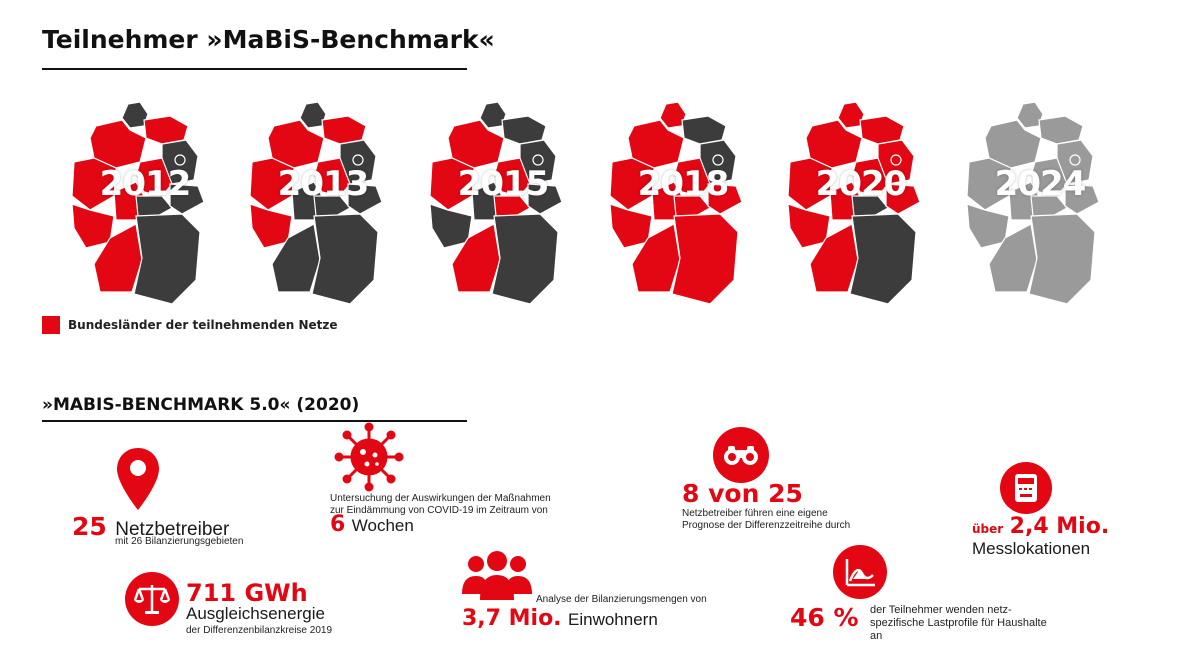 The height and width of the screenshot is (670, 1200). I want to click on map-year-label: 2012, so click(145, 184).